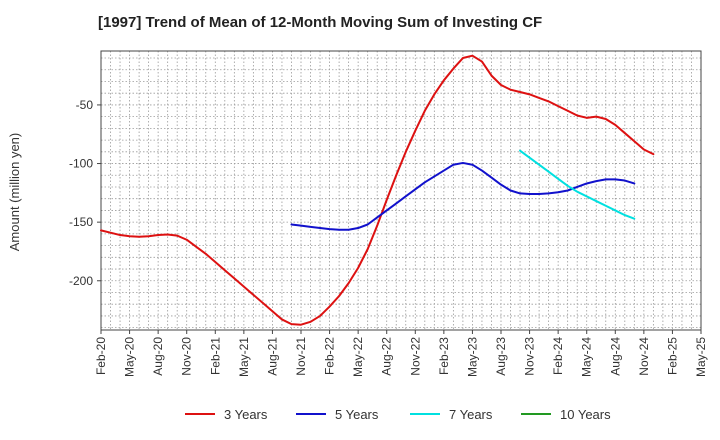  I want to click on y-tick-label: -200, so click(81, 281).